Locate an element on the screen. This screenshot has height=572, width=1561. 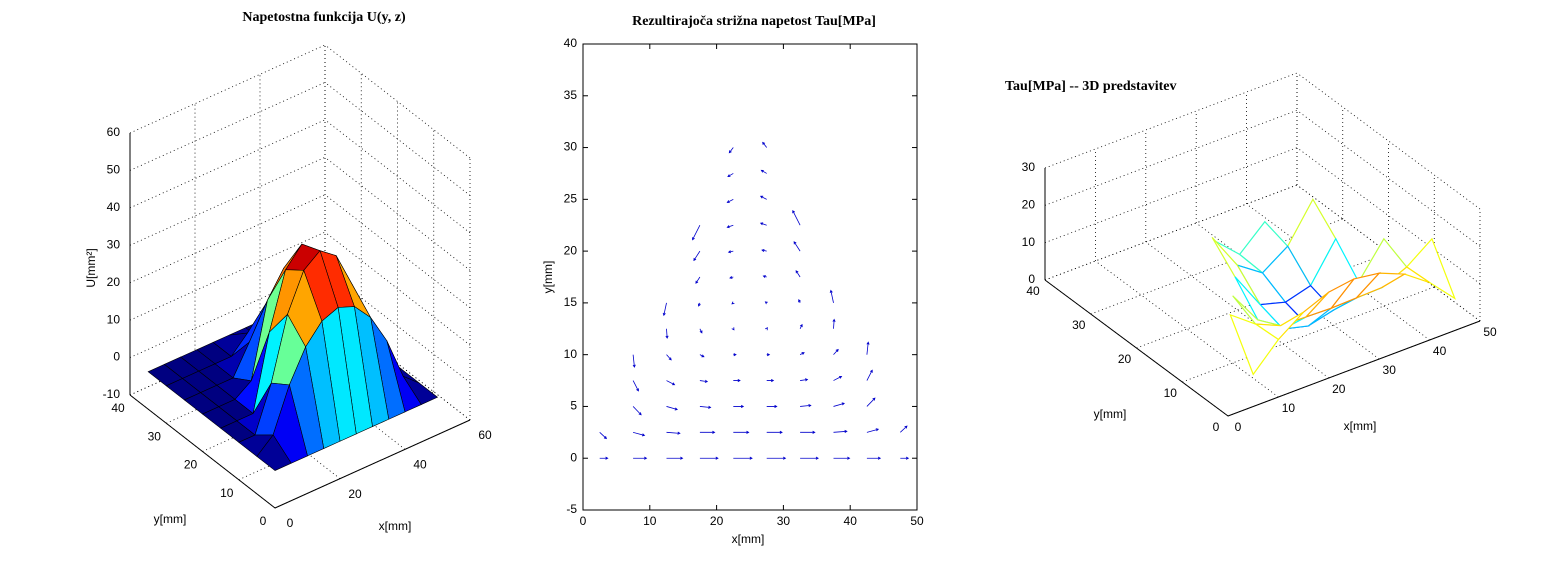
chart-title: Tau[MPa] -- 3D predstavitev is located at coordinates (1091, 86).